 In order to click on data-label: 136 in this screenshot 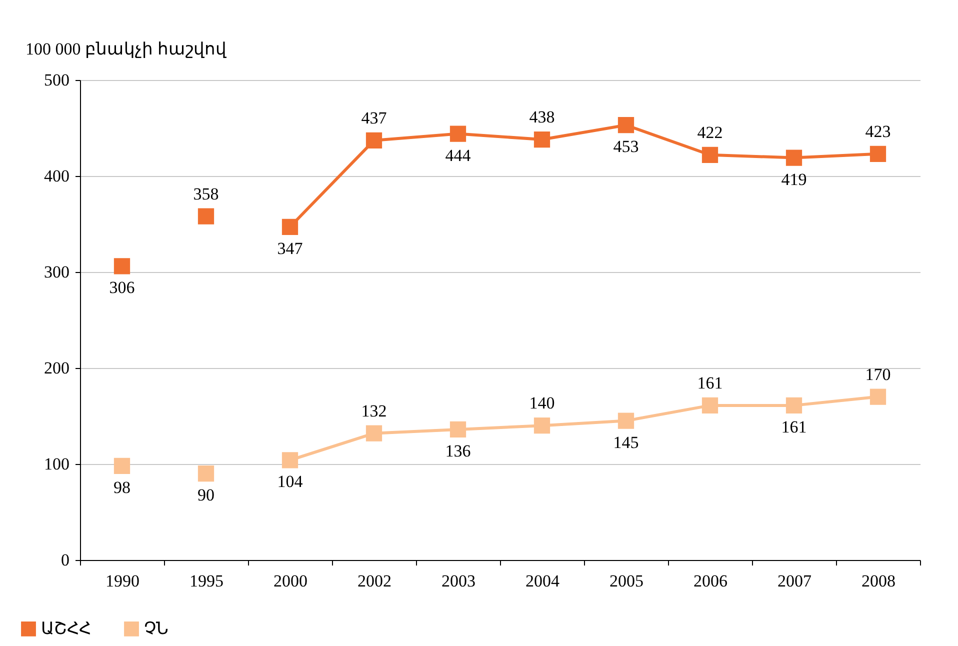, I will do `click(458, 450)`.